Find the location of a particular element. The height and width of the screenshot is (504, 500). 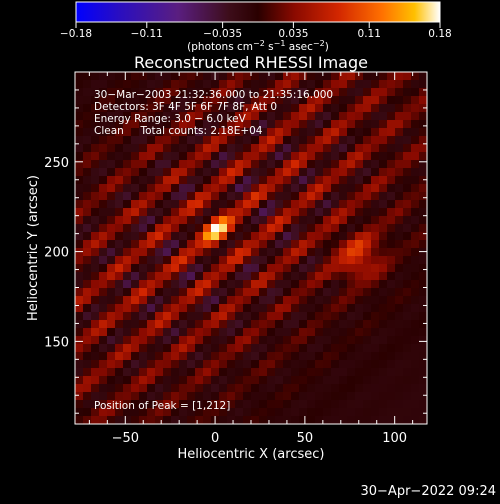

colorbar-tick-label: −0.11 is located at coordinates (147, 34).